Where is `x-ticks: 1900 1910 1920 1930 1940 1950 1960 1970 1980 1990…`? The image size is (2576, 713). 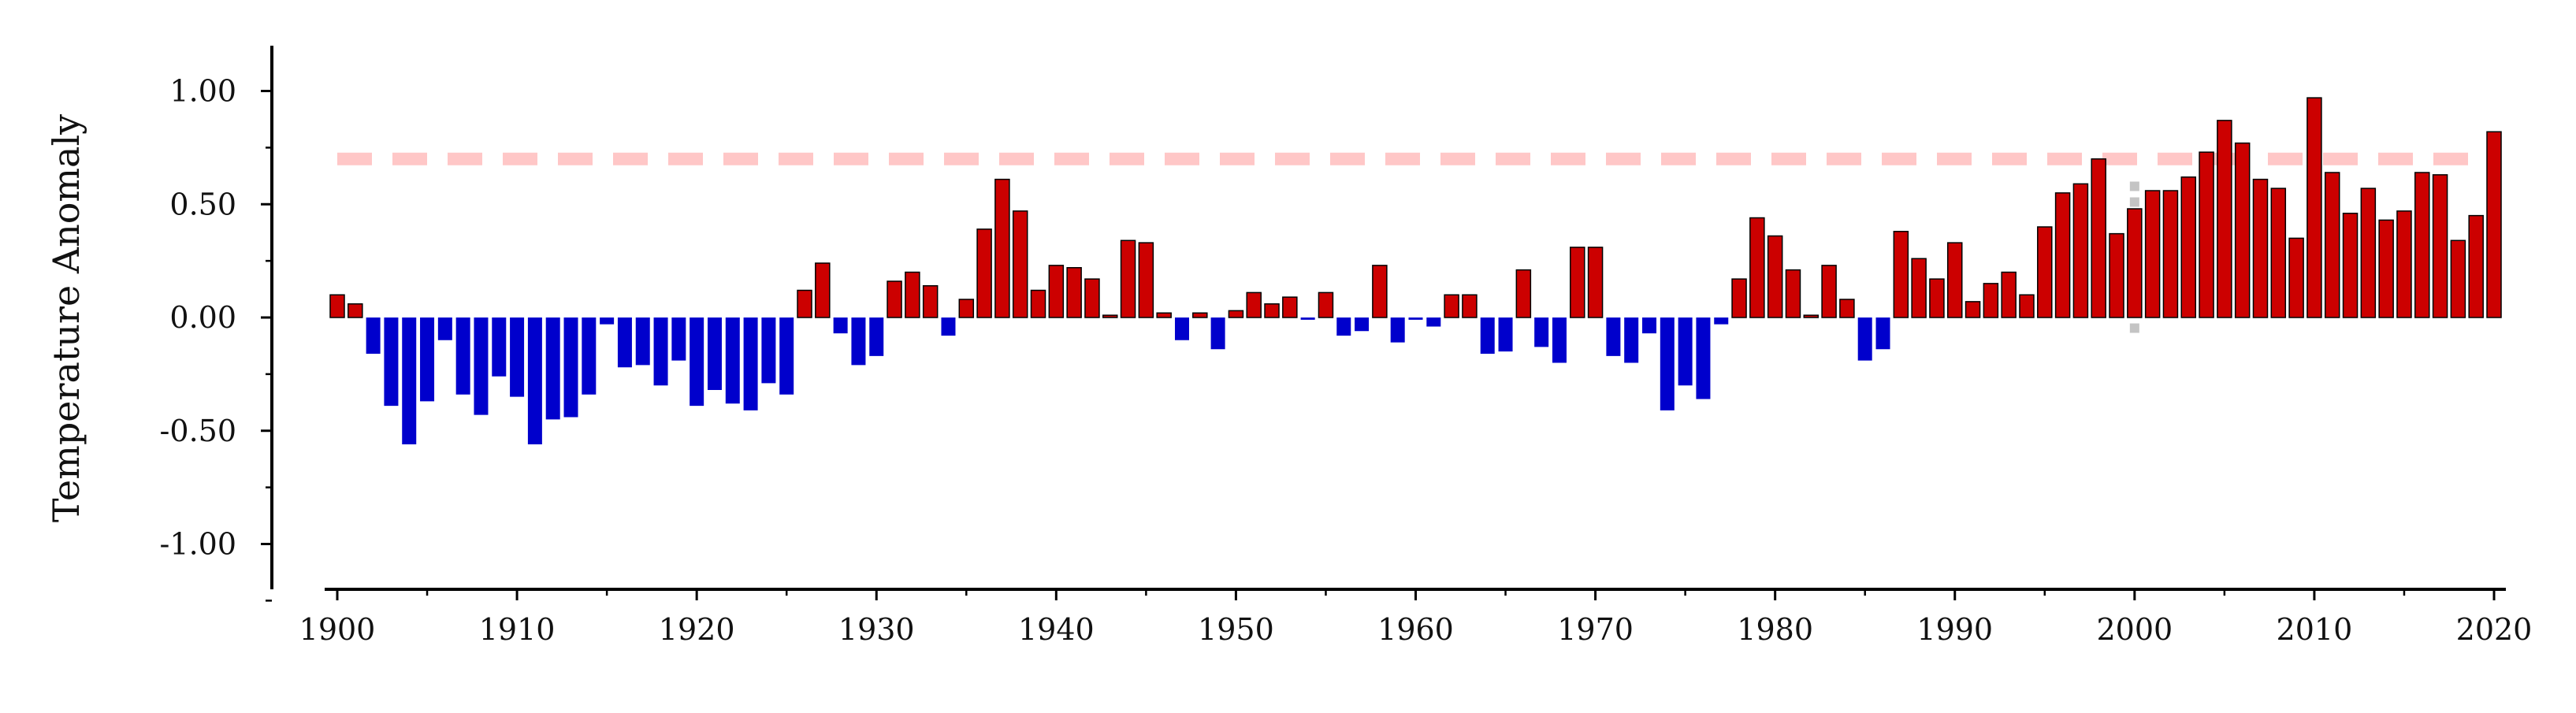
x-ticks: 1900 1910 1920 1930 1940 1950 1960 1970 1980 1990… is located at coordinates (1416, 618).